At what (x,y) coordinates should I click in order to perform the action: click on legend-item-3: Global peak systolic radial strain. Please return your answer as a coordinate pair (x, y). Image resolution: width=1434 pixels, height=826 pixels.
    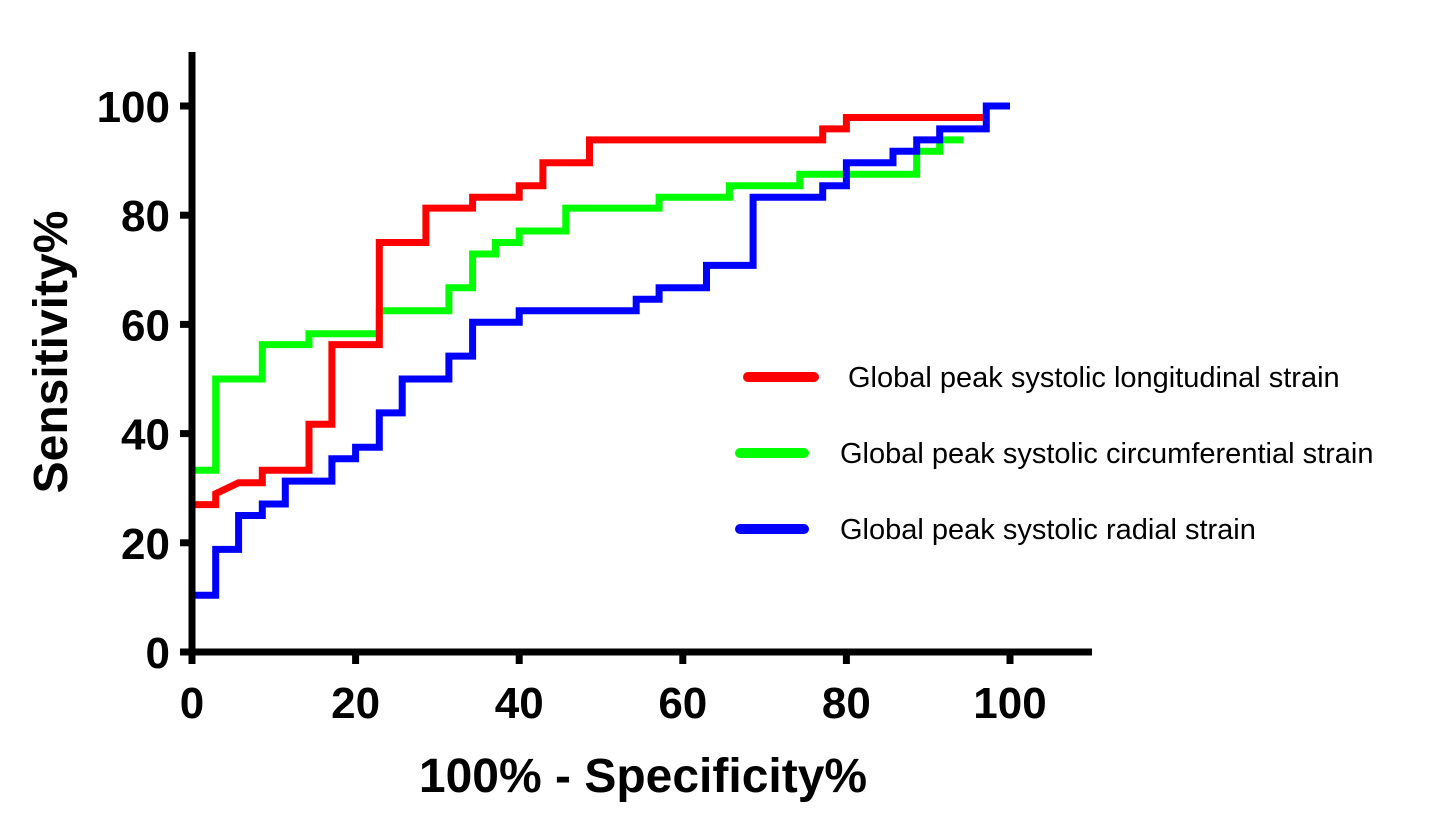
    Looking at the image, I should click on (995, 530).